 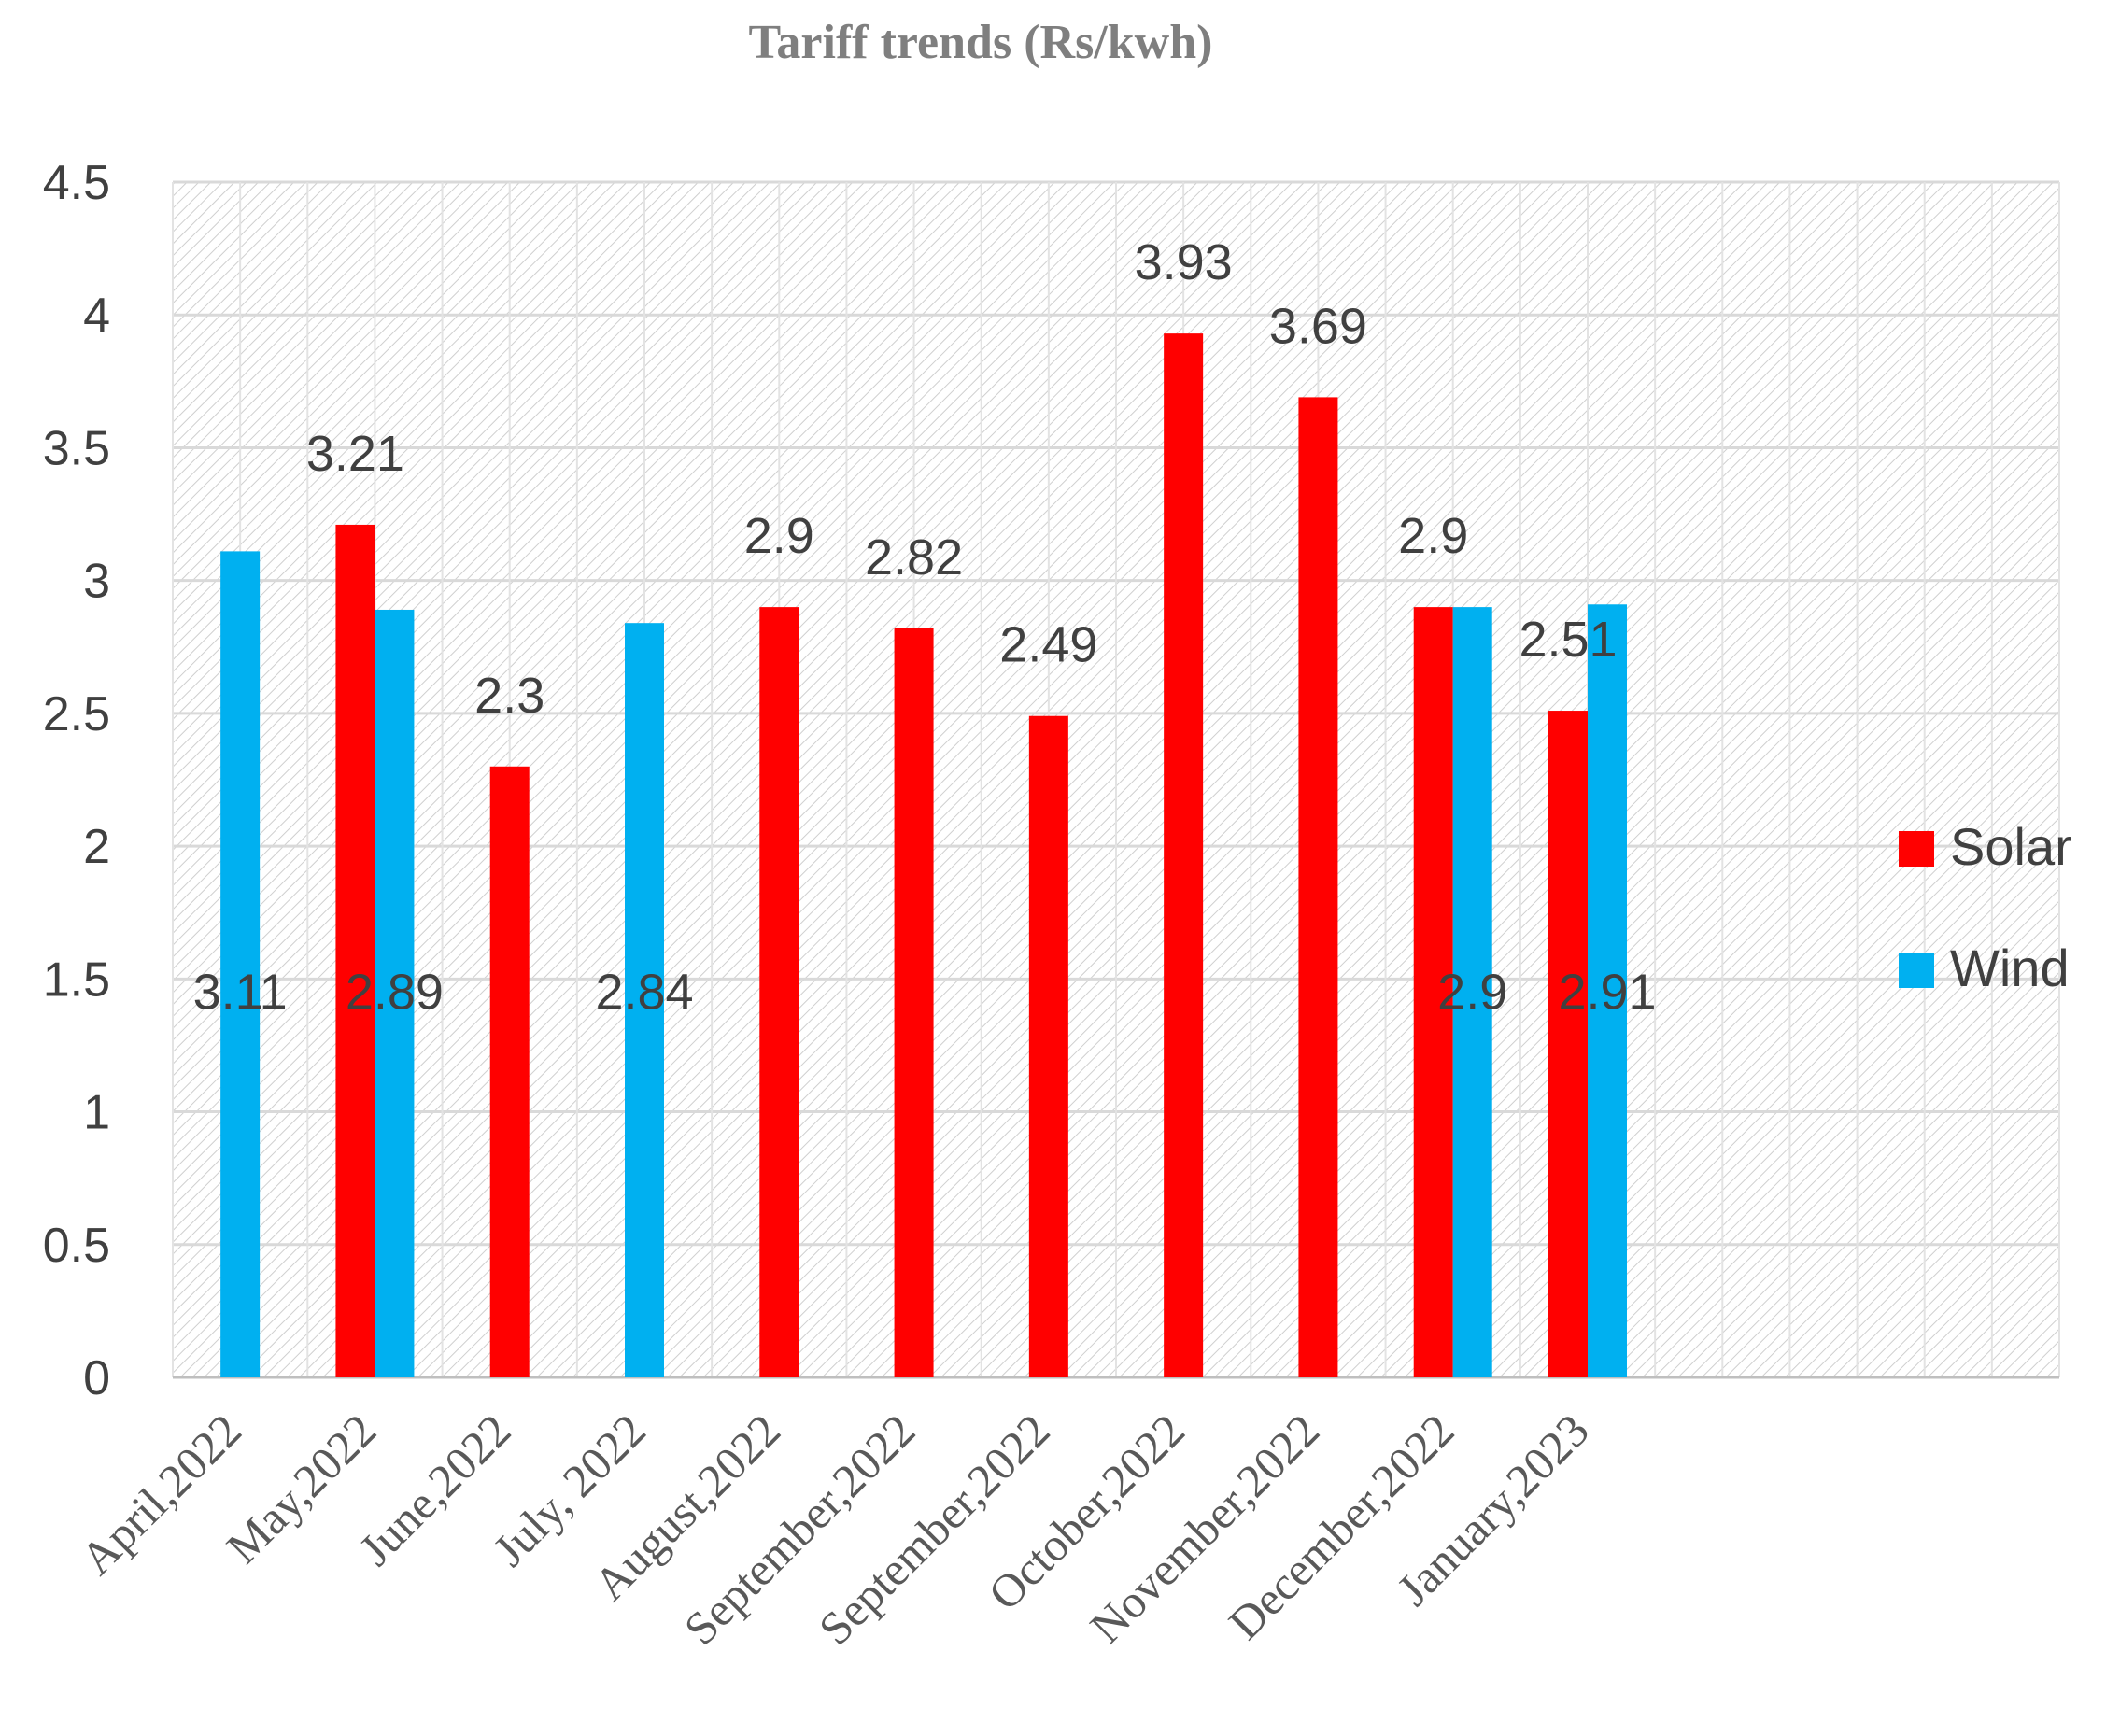 What do you see at coordinates (2010, 968) in the screenshot?
I see `legend-label-wind: Wind` at bounding box center [2010, 968].